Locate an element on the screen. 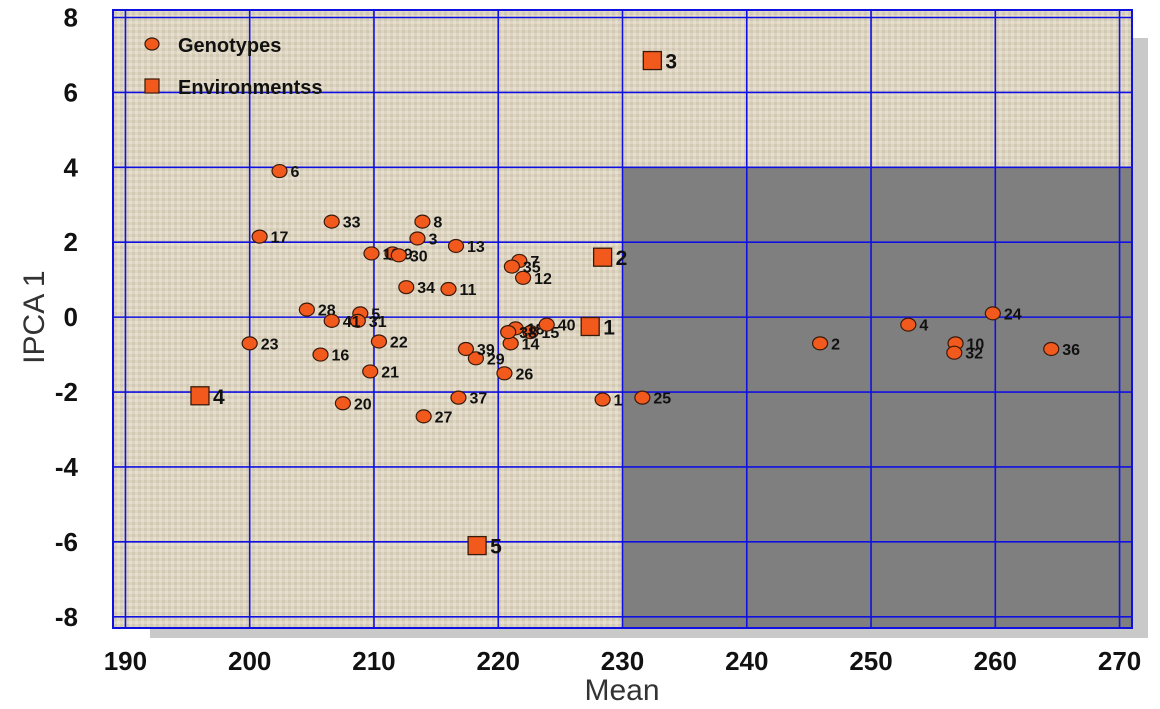  genotype-label: 16 is located at coordinates (341, 356).